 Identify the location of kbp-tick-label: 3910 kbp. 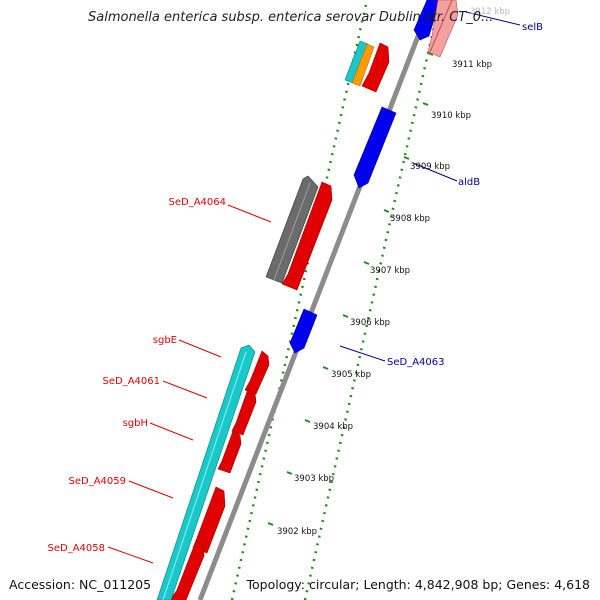
(451, 116).